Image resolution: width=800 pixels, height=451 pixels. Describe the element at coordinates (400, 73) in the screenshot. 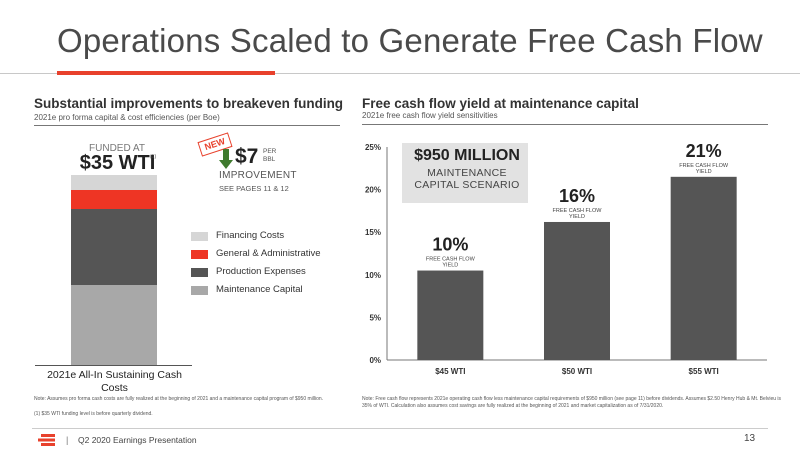

I see `title-divider` at that location.